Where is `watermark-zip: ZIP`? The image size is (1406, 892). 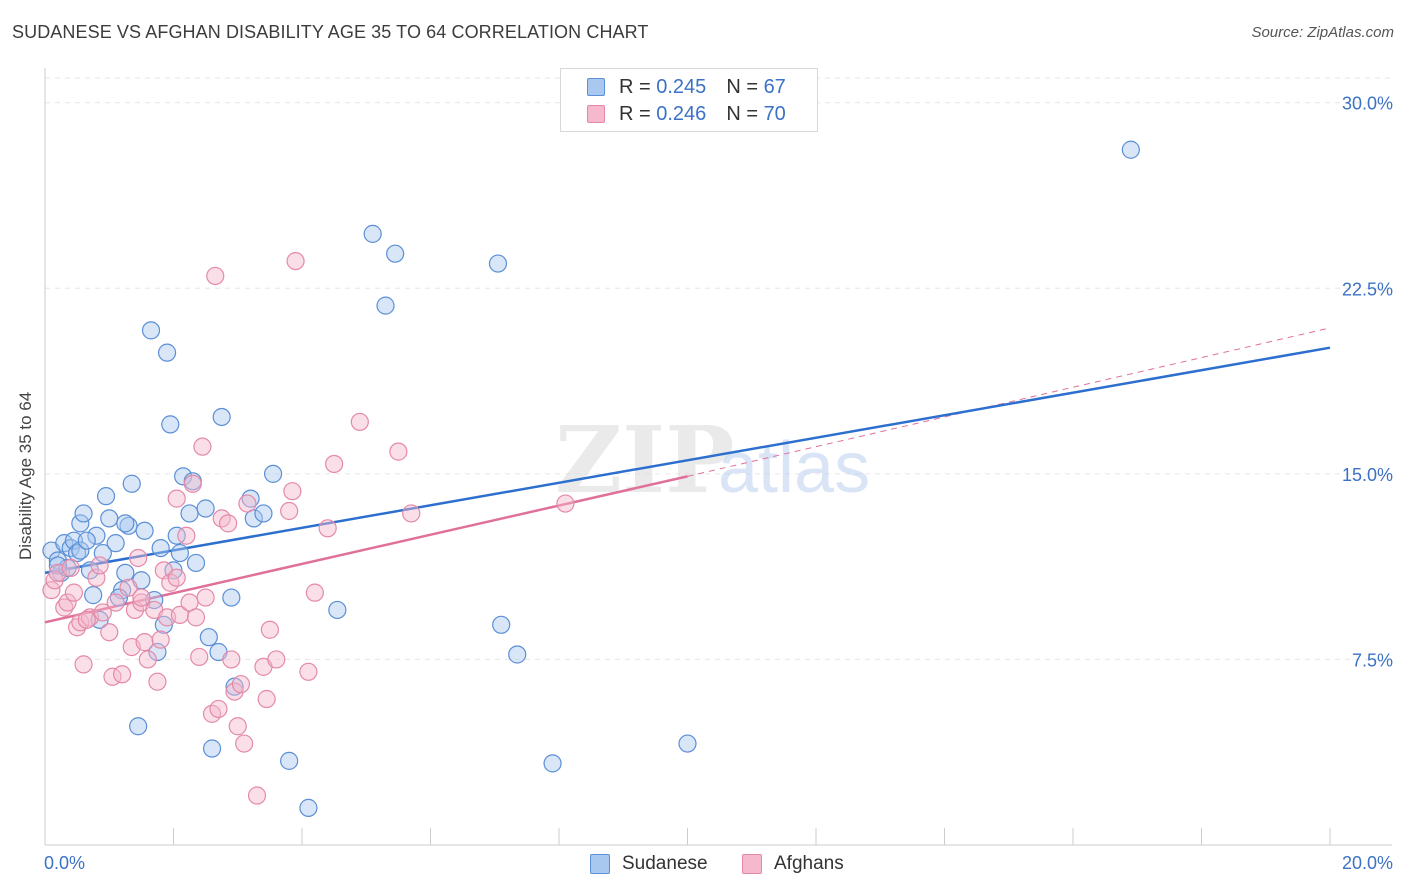 watermark-zip: ZIP is located at coordinates (644, 460).